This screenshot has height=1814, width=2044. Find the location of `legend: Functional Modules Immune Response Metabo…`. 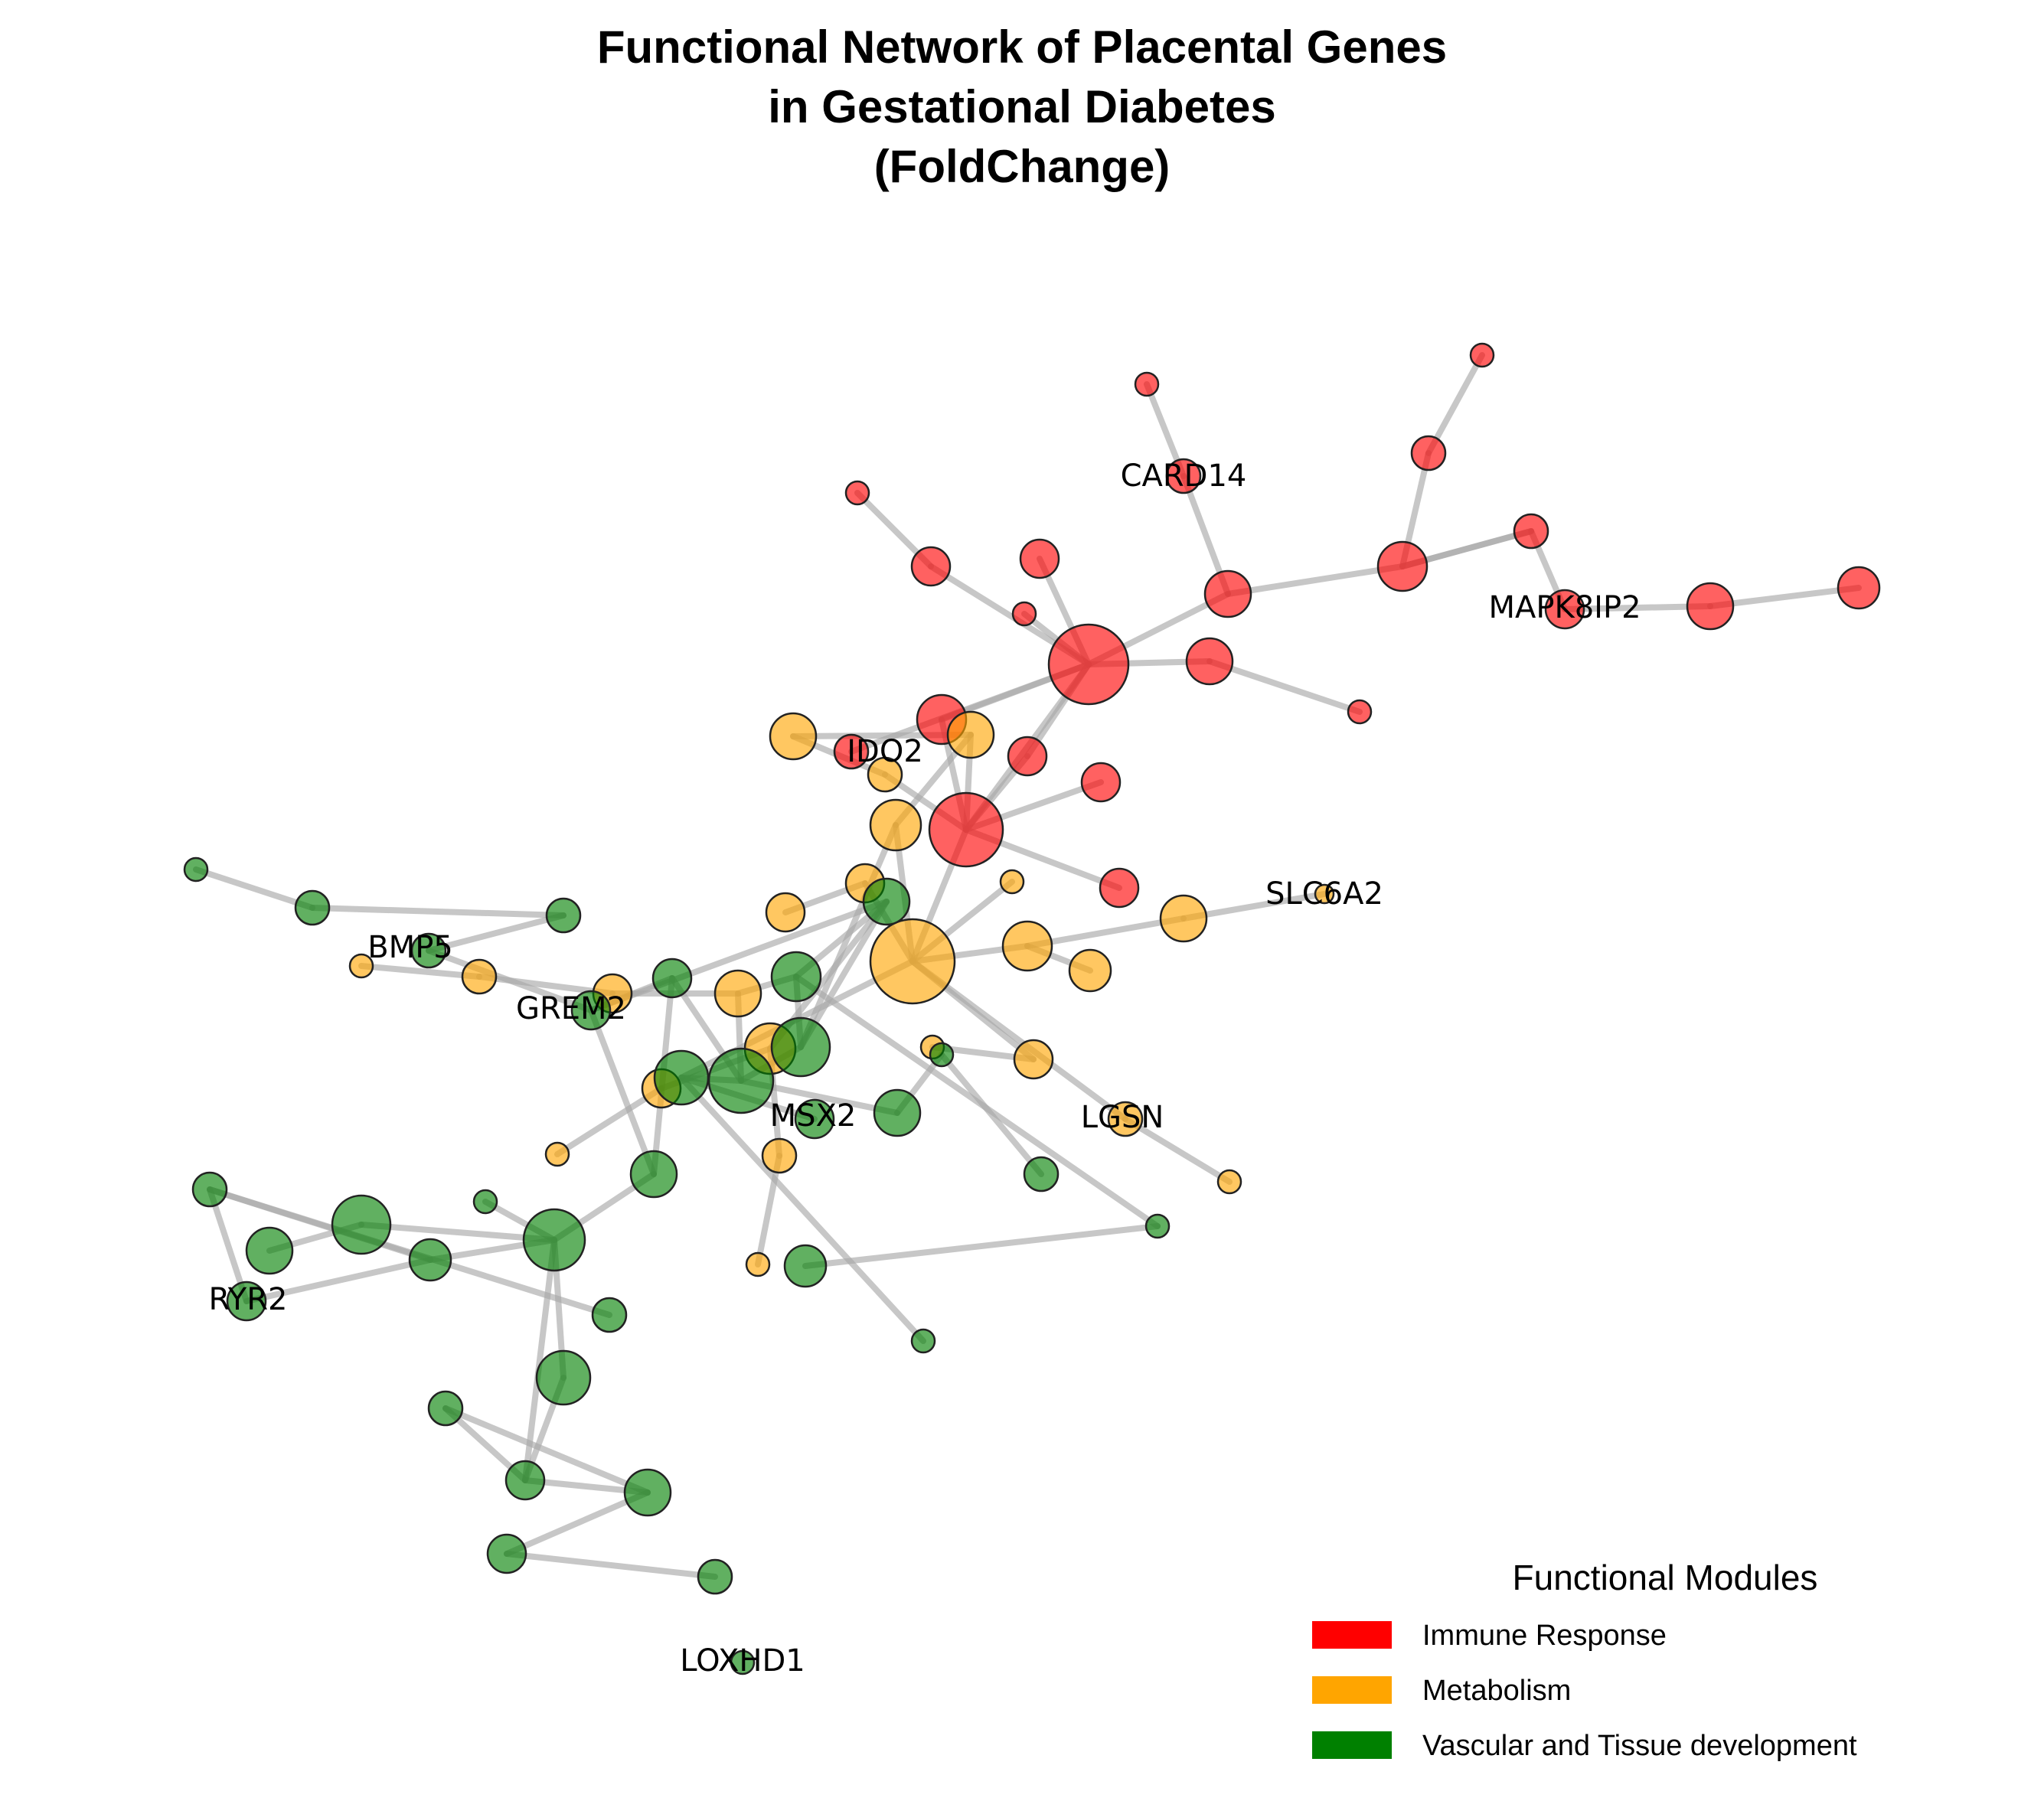

legend: Functional Modules Immune Response Metabo… is located at coordinates (1584, 1660).